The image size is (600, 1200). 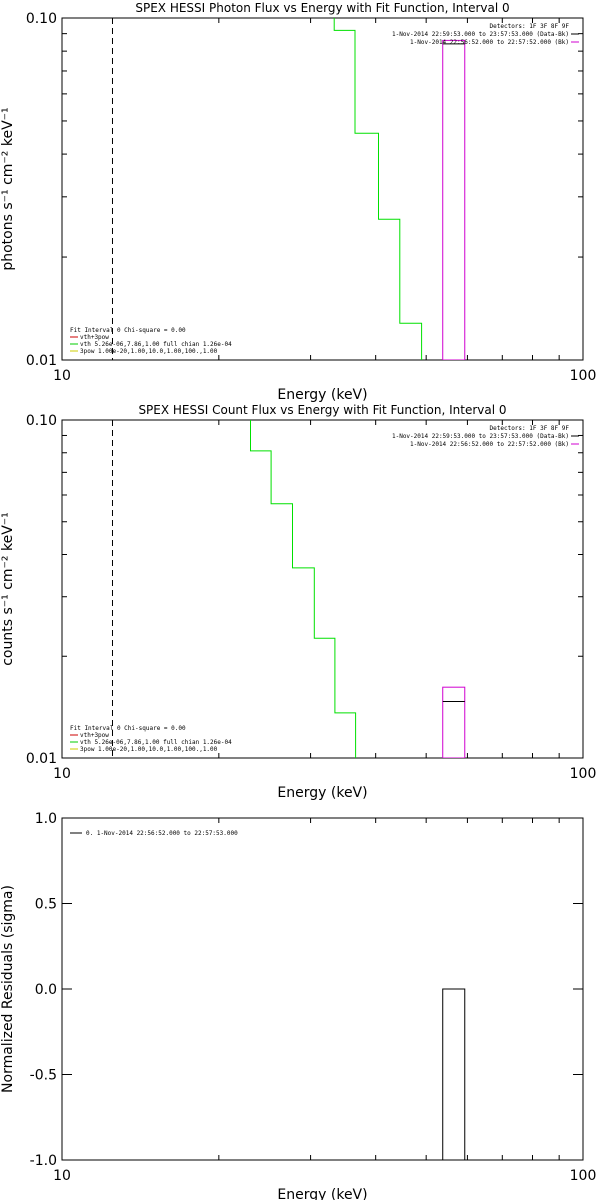 I want to click on photon-ytick-label: 0.01, so click(x=41, y=361).